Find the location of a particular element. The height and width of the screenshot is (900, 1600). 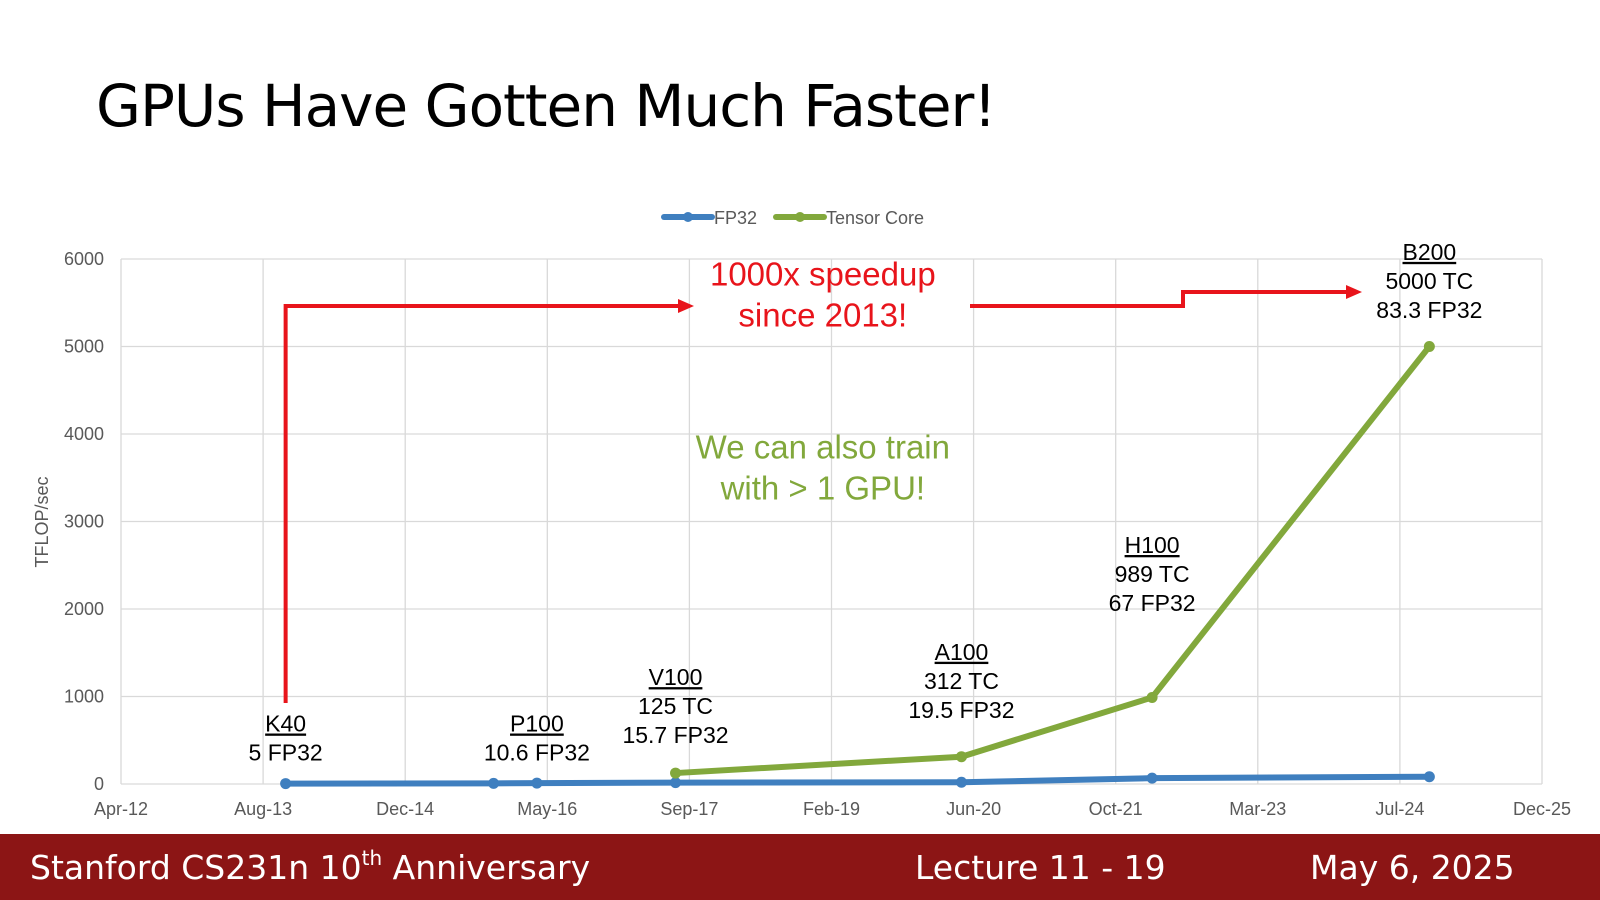

legend-item: FP32 is located at coordinates (709, 218).